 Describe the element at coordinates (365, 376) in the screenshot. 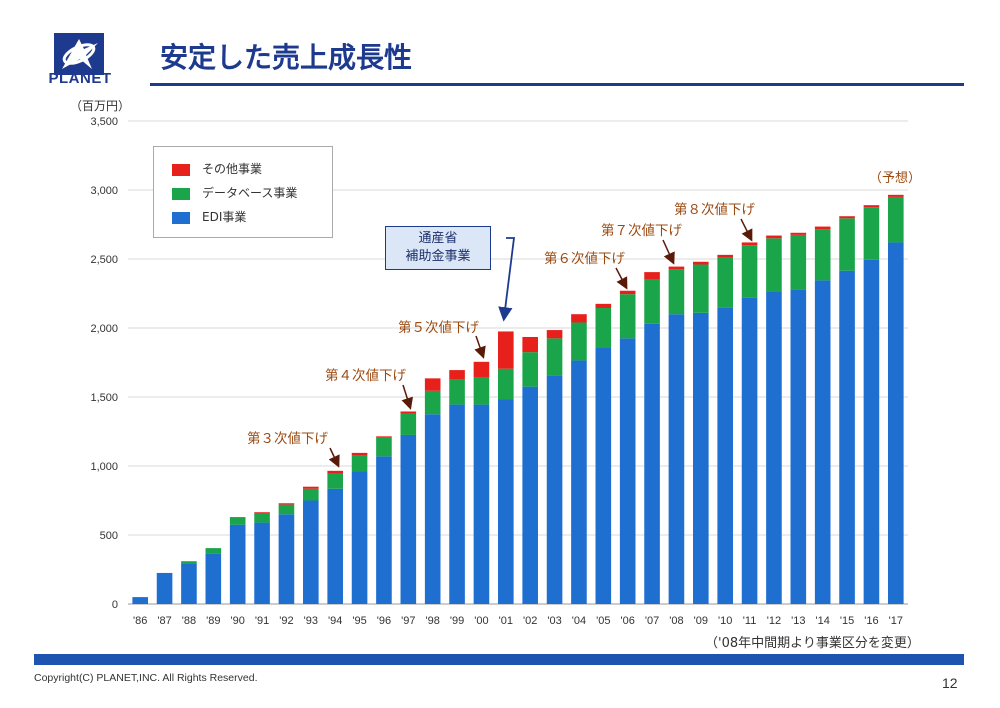

I see `callout-cut4: 第４次値下げ` at that location.